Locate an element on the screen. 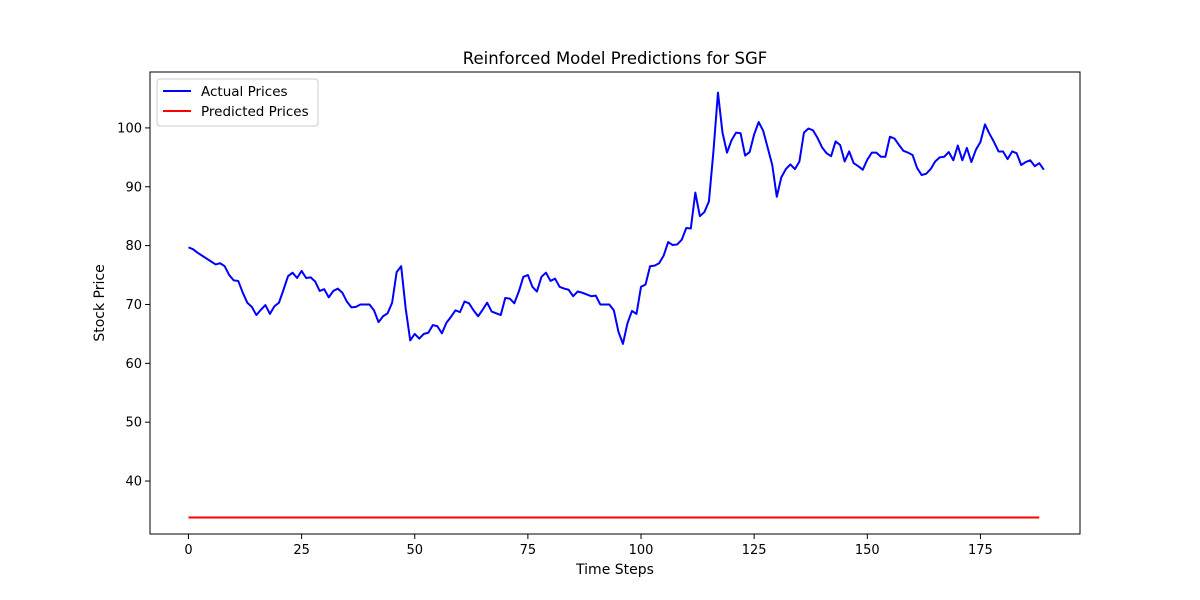  y-tick-label: 90 is located at coordinates (133, 187).